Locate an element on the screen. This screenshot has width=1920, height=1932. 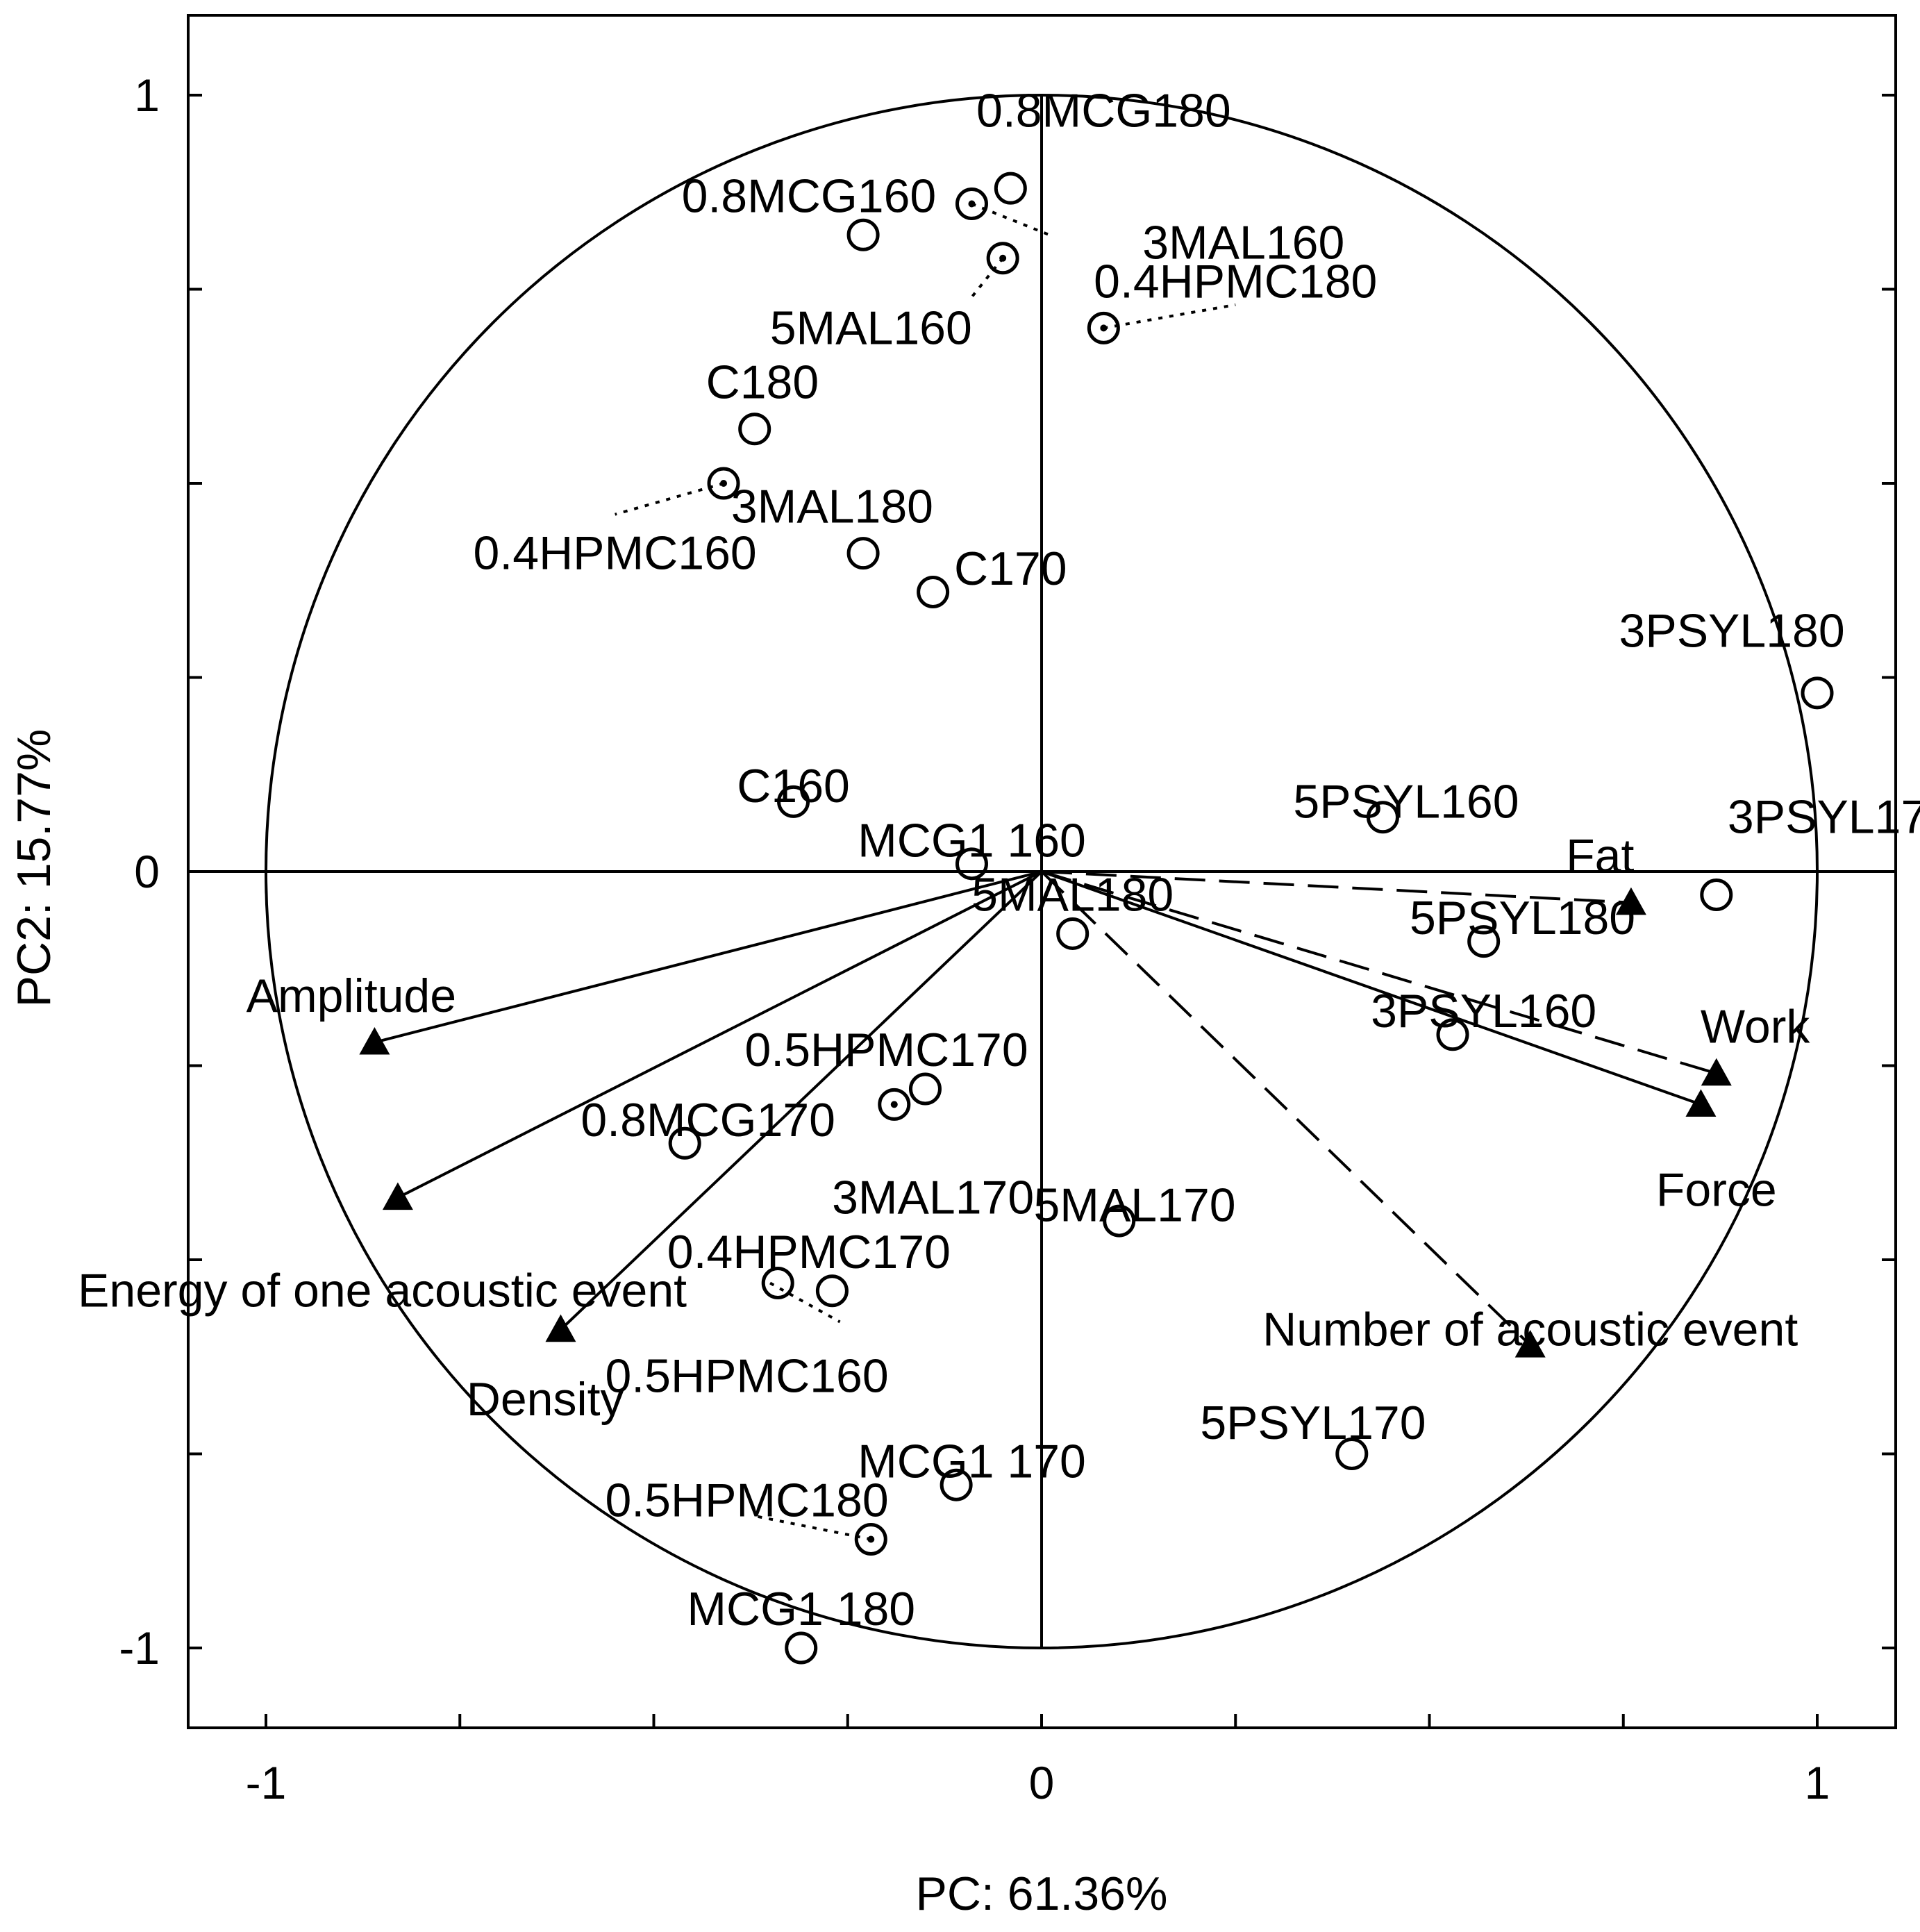
sample-label: 5MAL180 is located at coordinates (1072, 895).